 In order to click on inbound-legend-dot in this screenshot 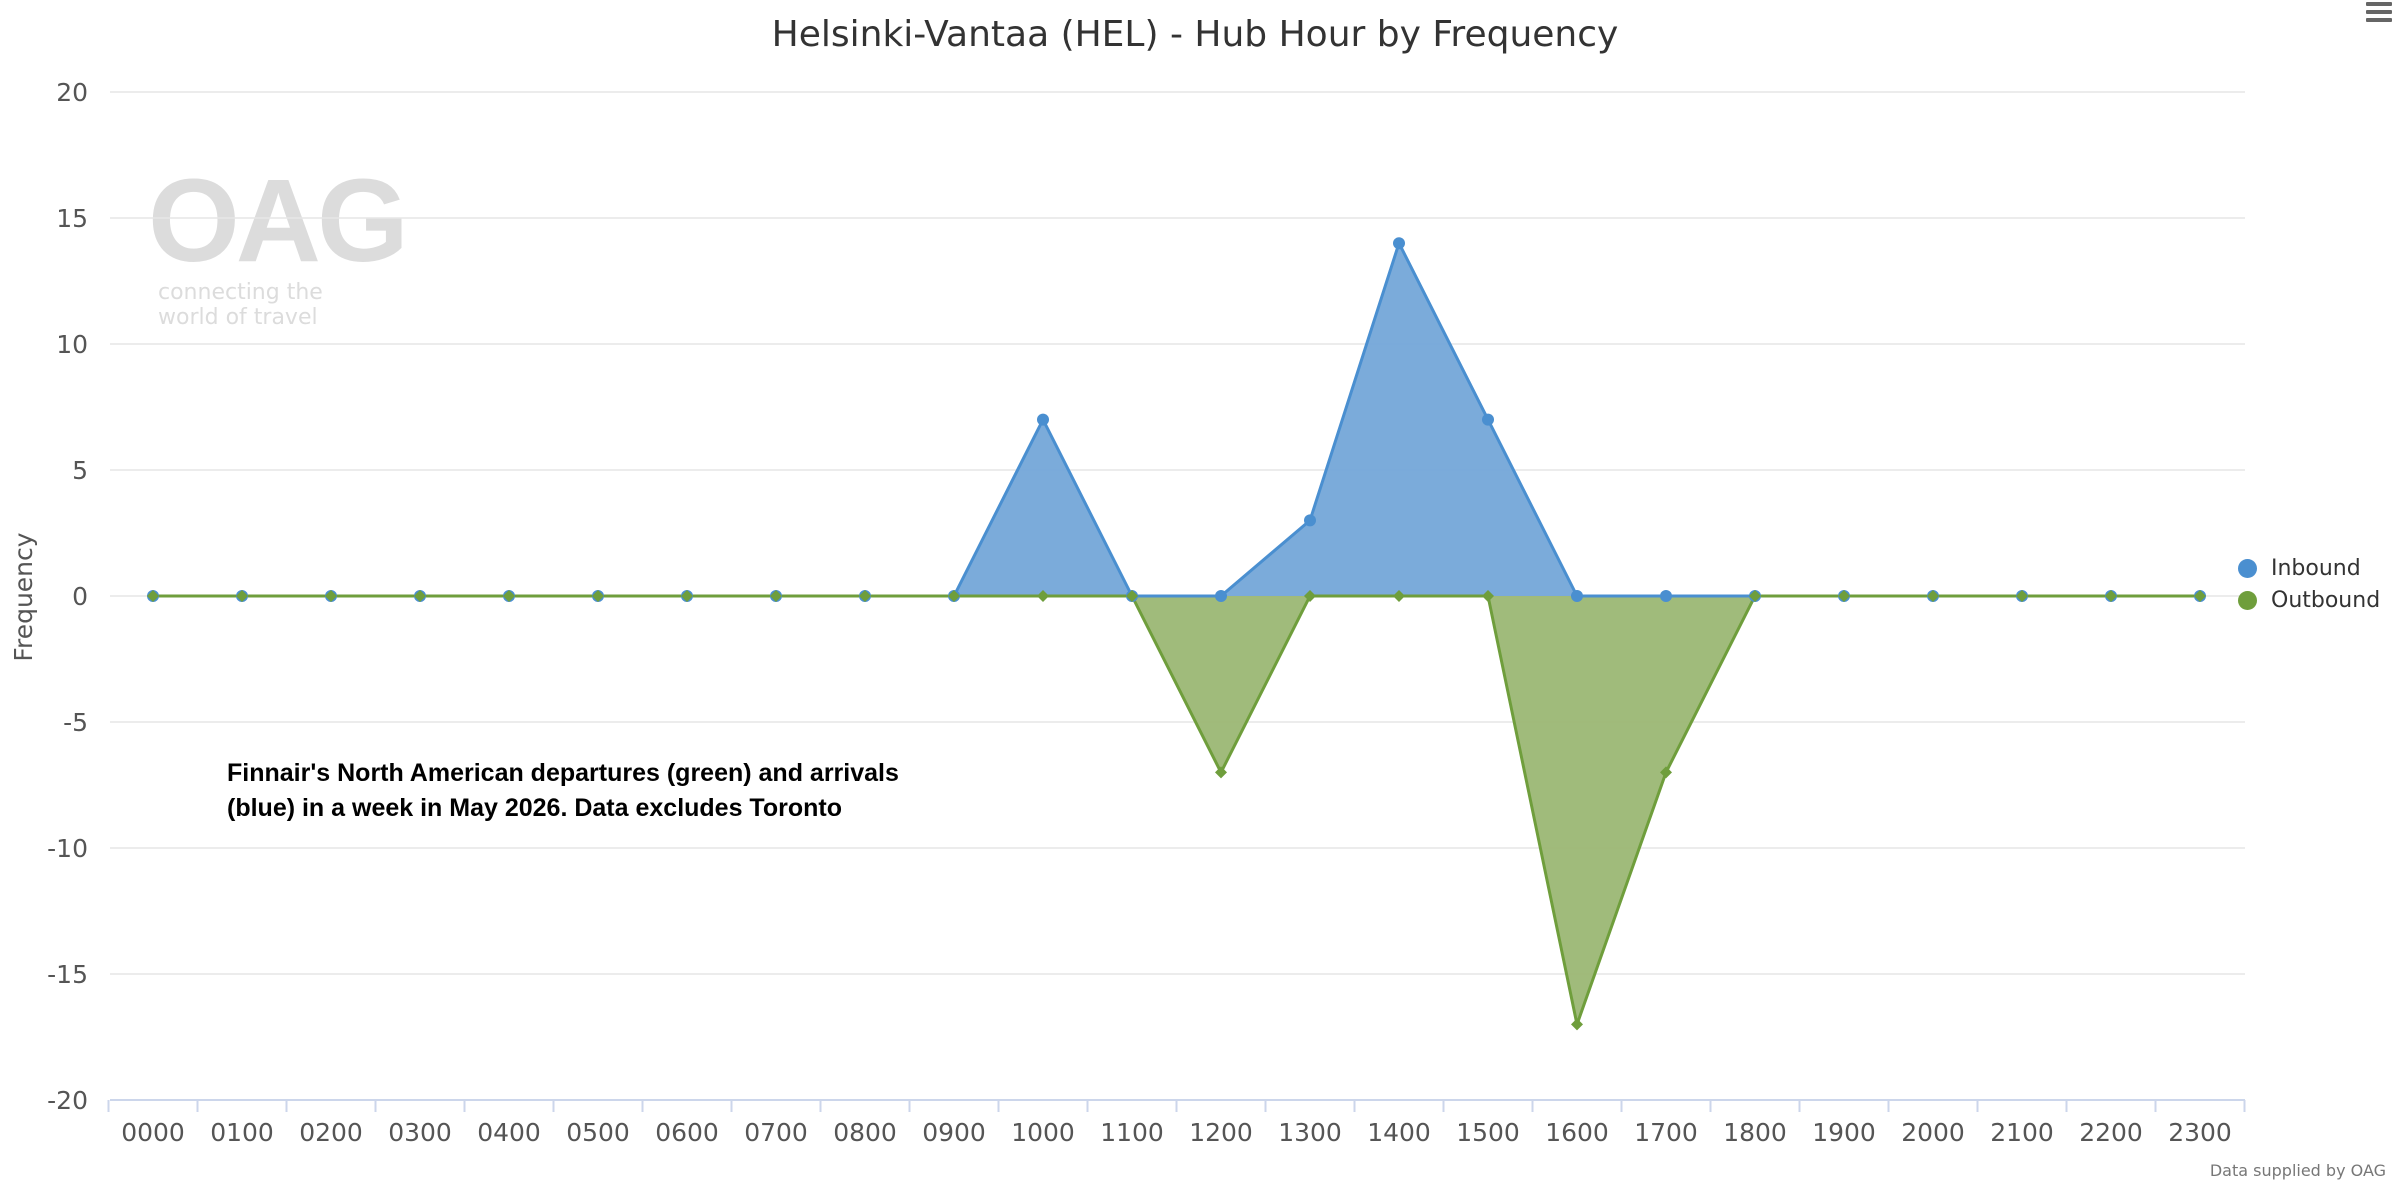, I will do `click(2247, 568)`.